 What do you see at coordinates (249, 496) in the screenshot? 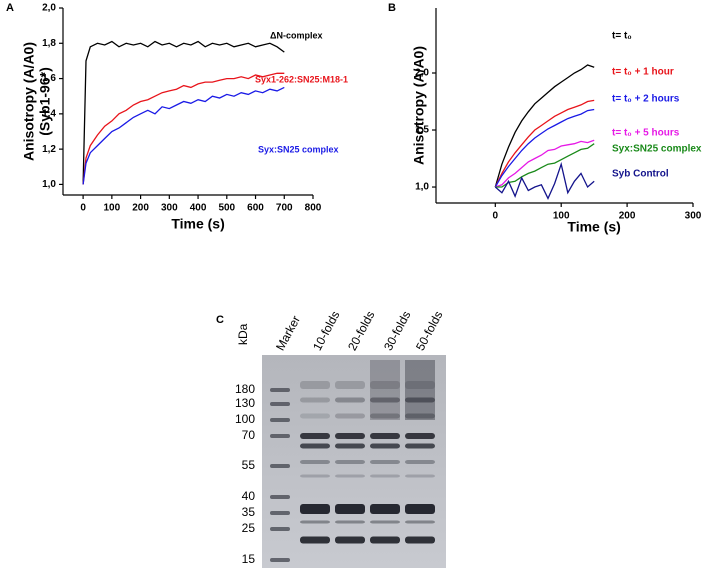
I see `marker-size: 40` at bounding box center [249, 496].